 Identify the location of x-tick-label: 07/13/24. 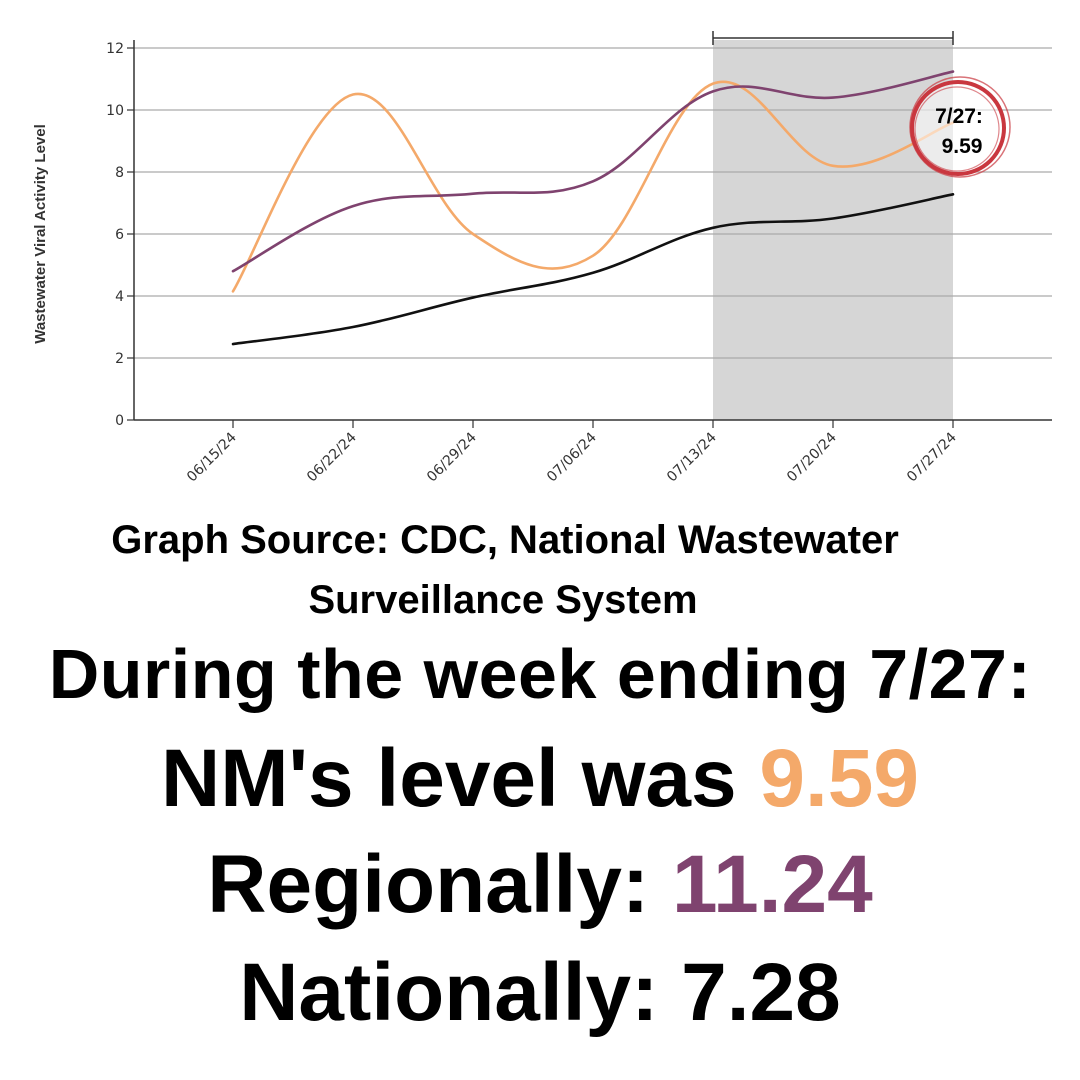
(692, 457).